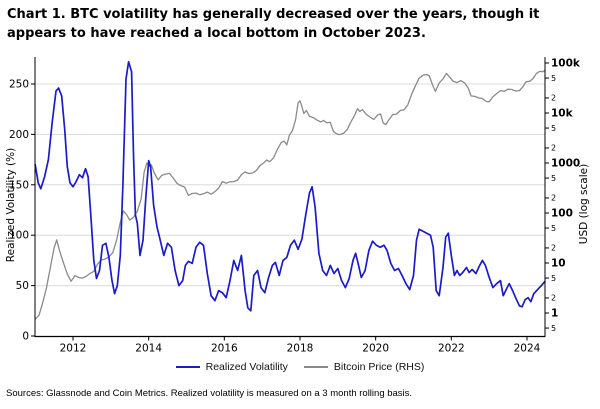  Describe the element at coordinates (315, 367) in the screenshot. I see `legend-swatch-price` at that location.